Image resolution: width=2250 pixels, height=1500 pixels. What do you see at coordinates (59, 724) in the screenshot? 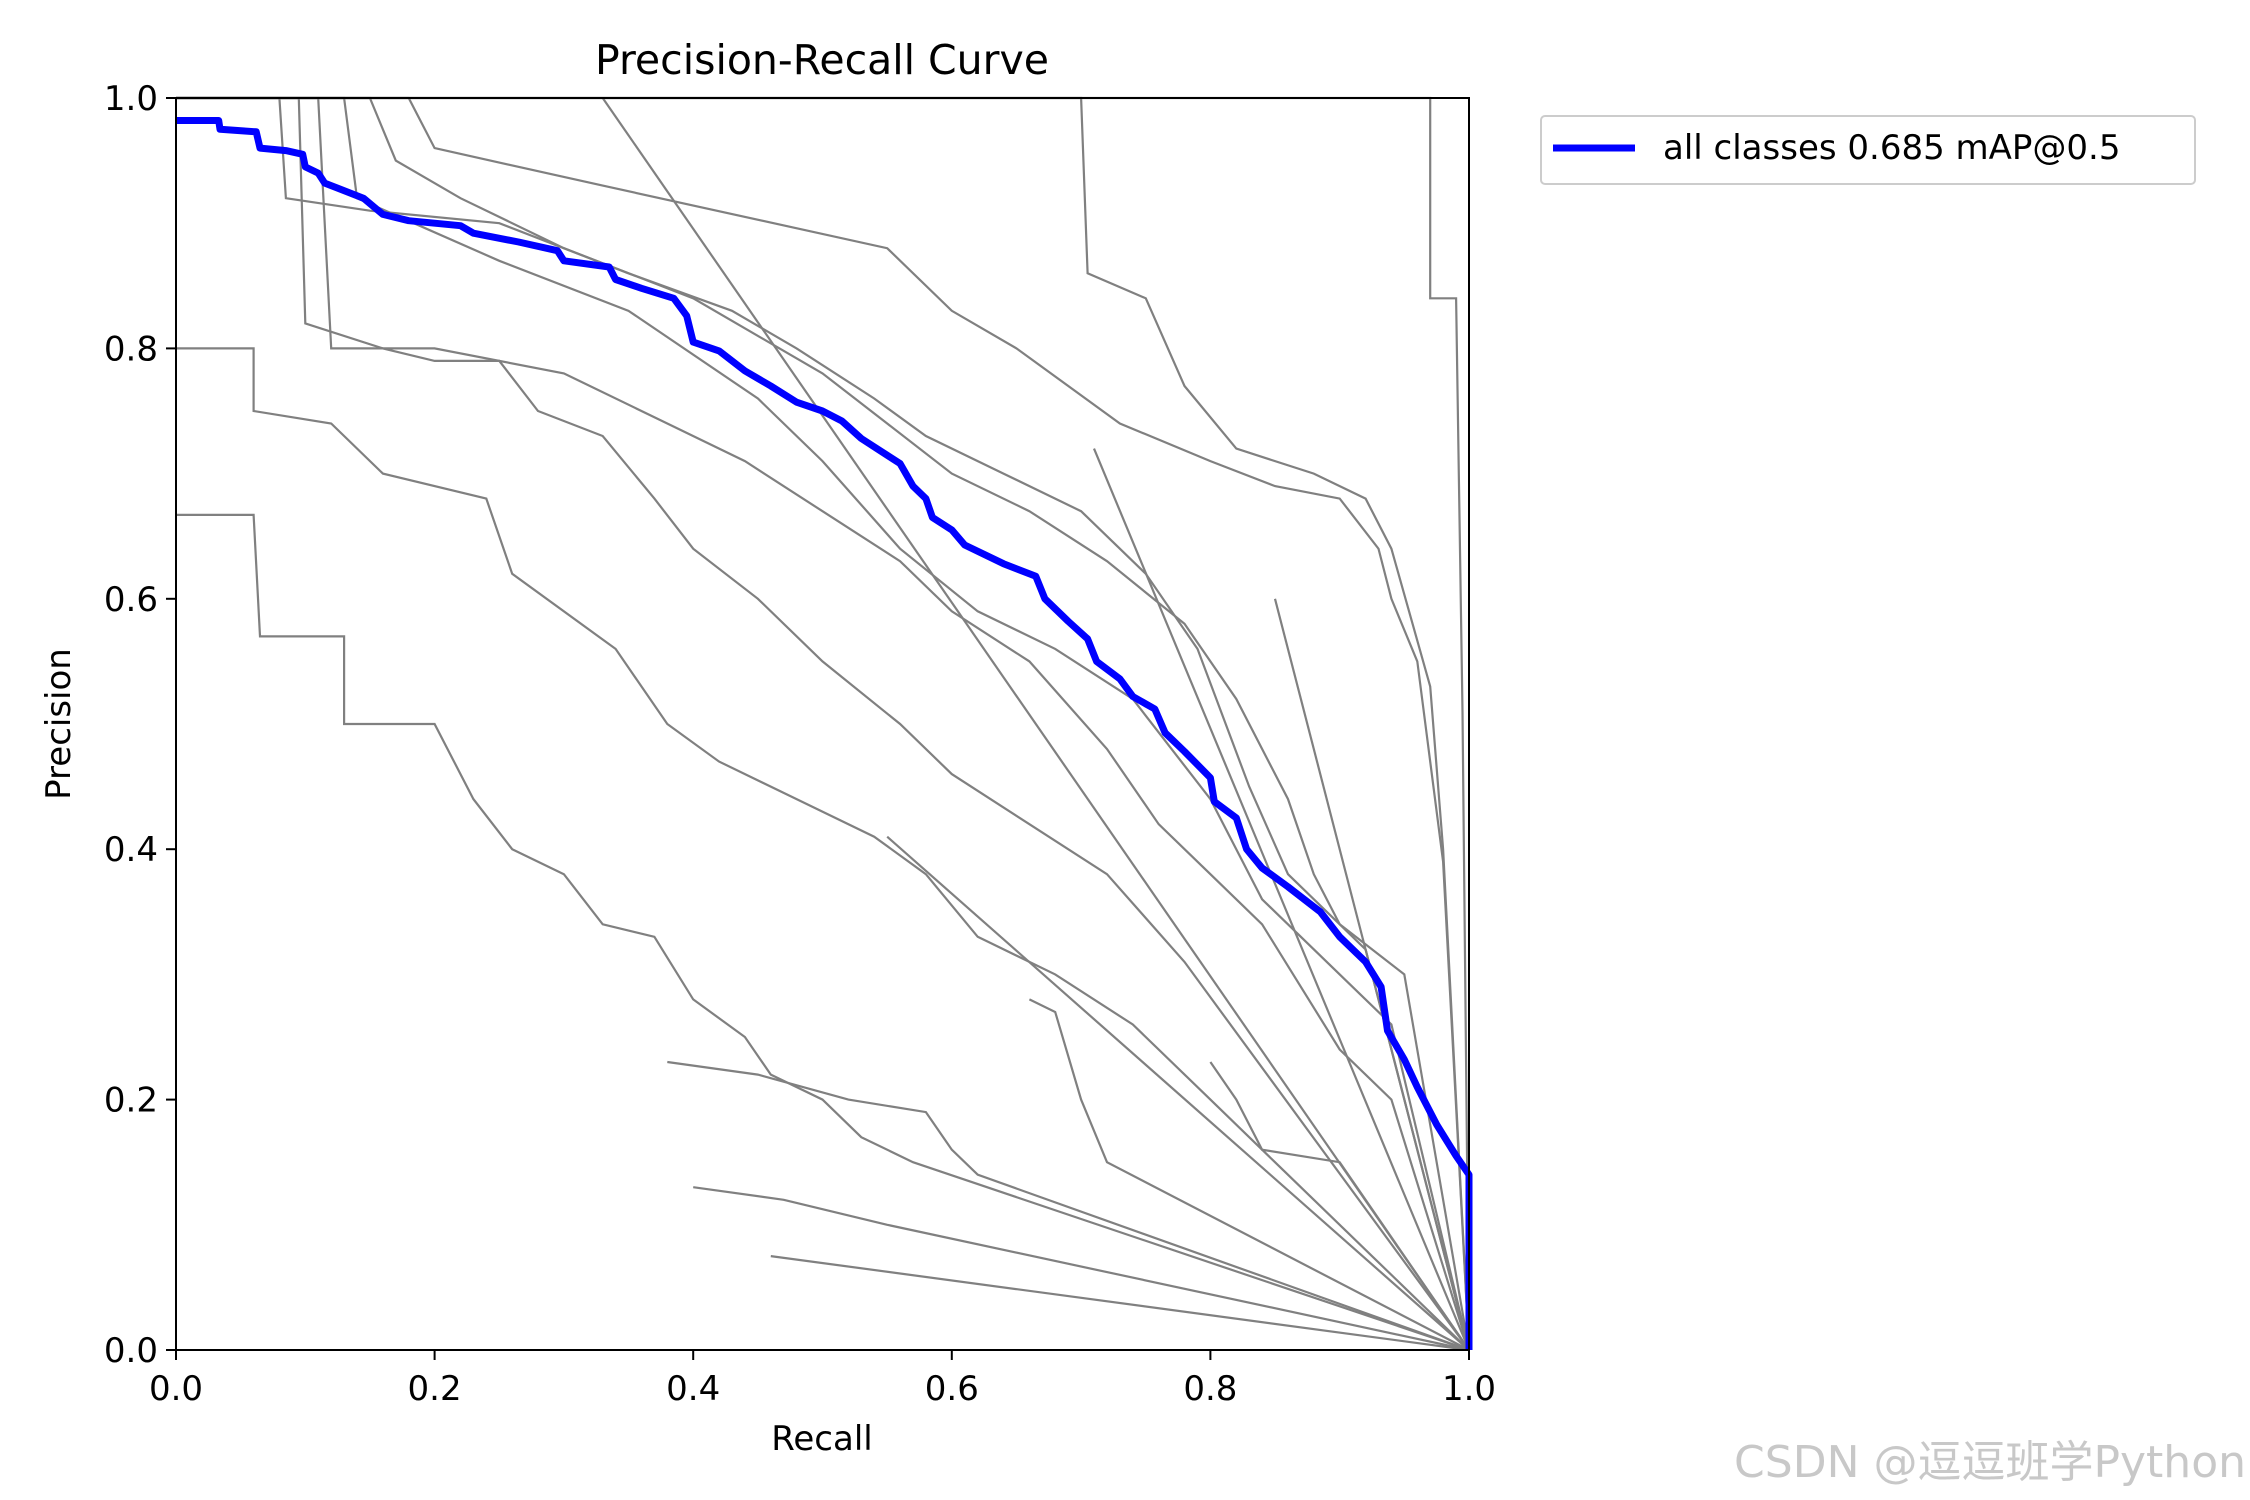
I see `y-axis-label: Precision` at bounding box center [59, 724].